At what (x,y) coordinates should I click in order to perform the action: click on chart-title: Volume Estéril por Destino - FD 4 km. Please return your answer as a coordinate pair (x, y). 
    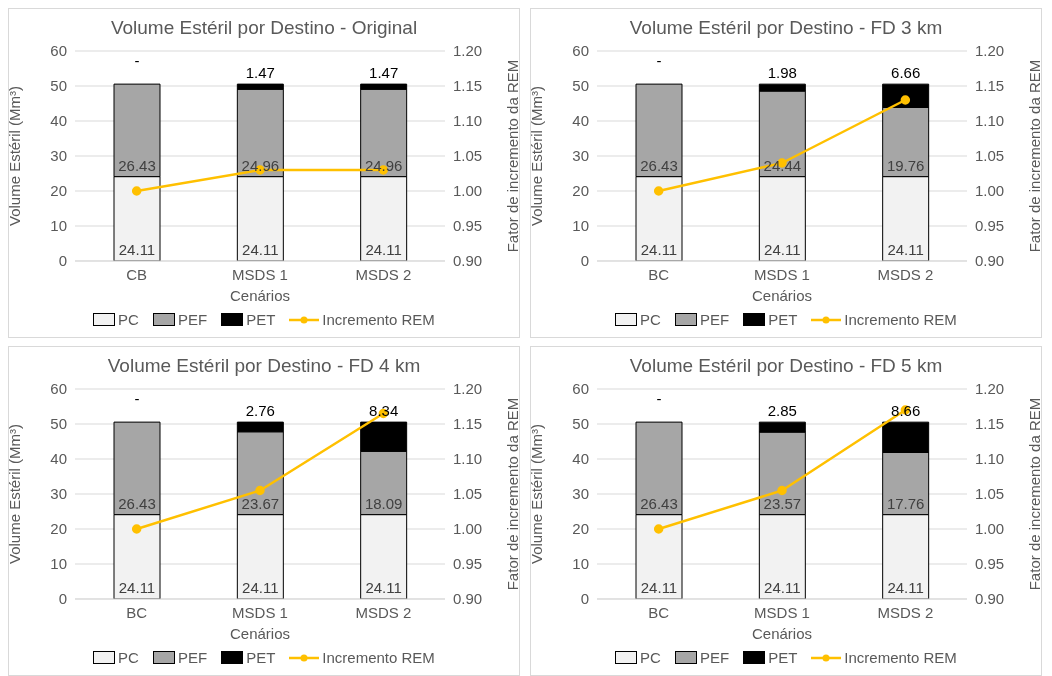
    Looking at the image, I should click on (264, 365).